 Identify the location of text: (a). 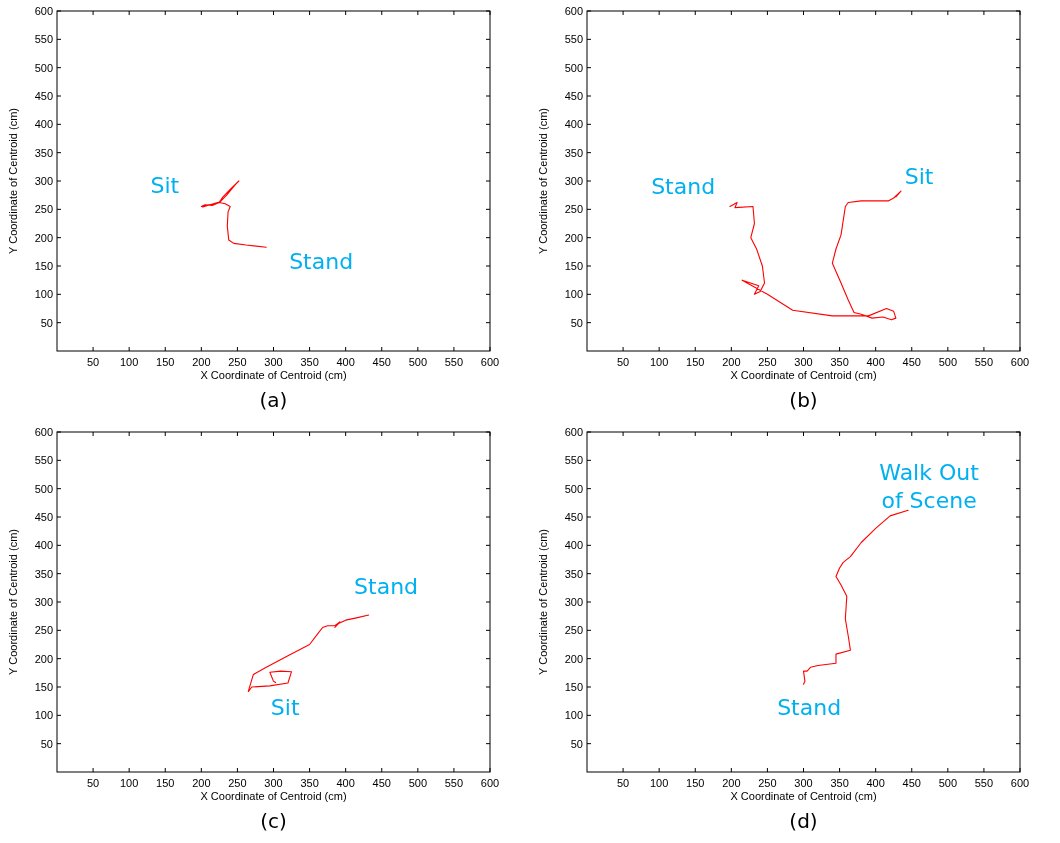
(273, 400).